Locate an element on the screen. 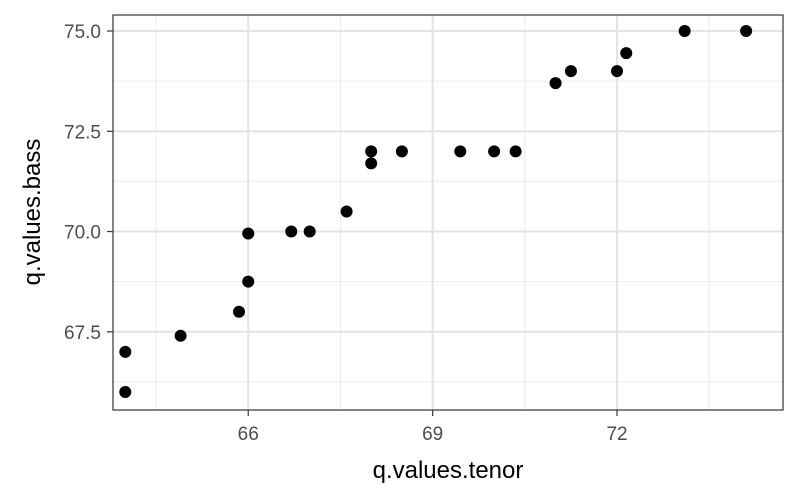 This screenshot has height=500, width=800. y-tick-label: 67.5 is located at coordinates (82, 333).